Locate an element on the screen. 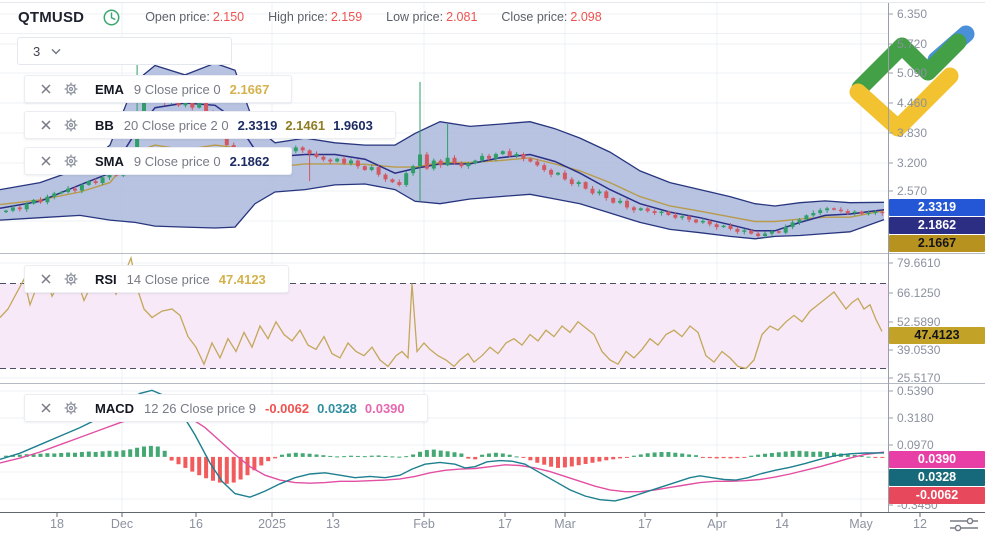 This screenshot has width=985, height=535. axis-tick-label: 5.720 is located at coordinates (912, 44).